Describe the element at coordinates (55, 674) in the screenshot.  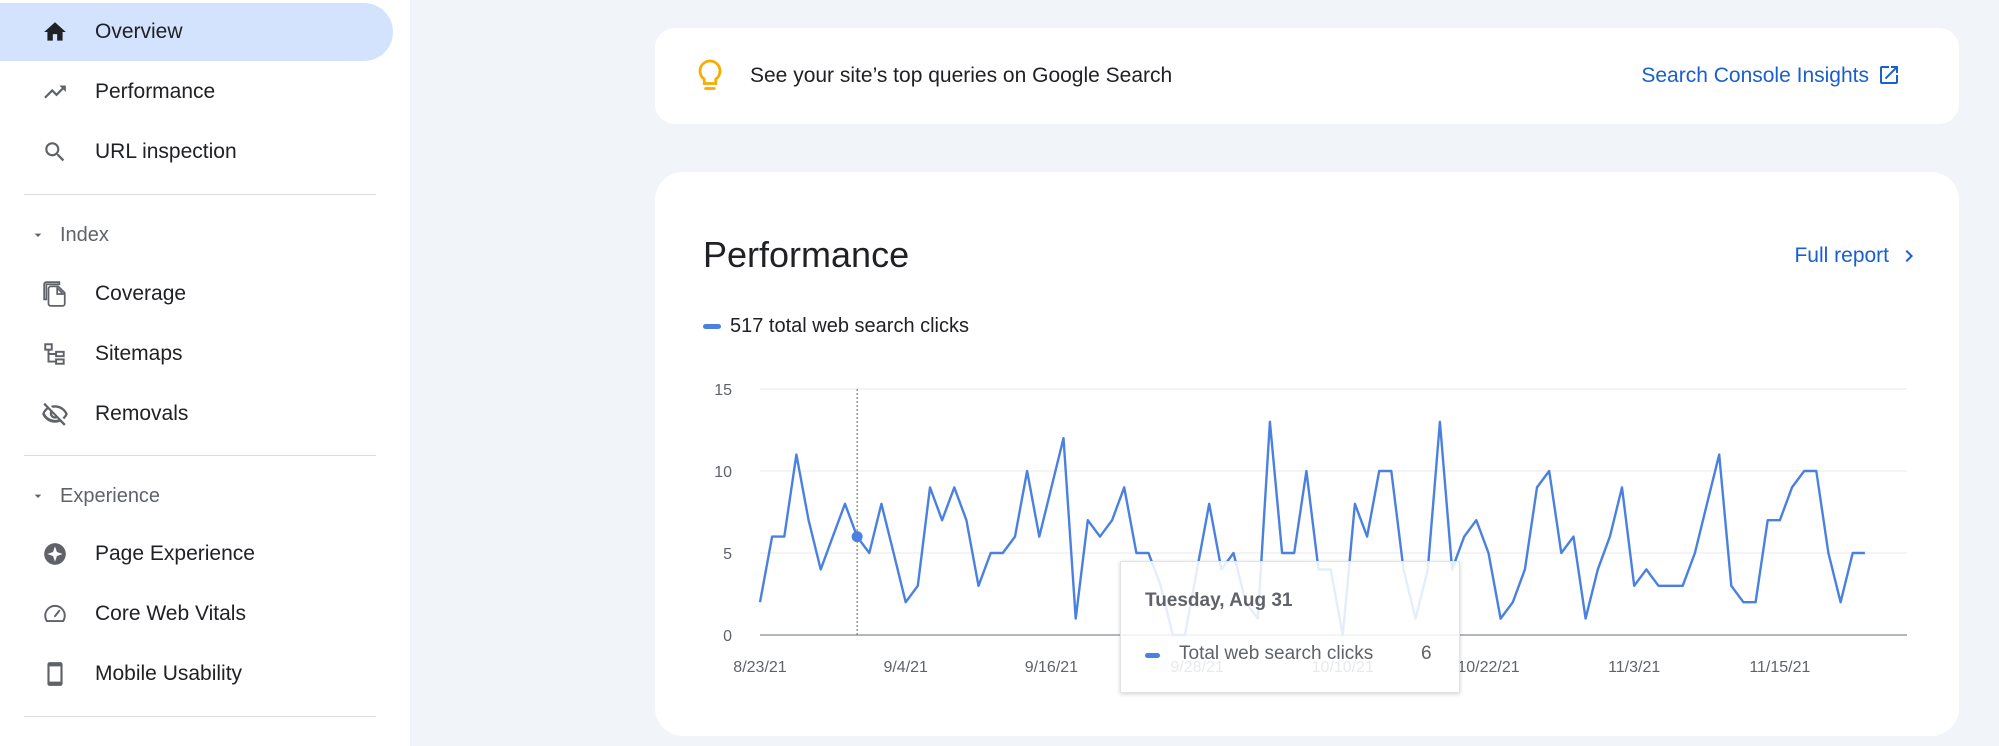
I see `smartphone-icon` at that location.